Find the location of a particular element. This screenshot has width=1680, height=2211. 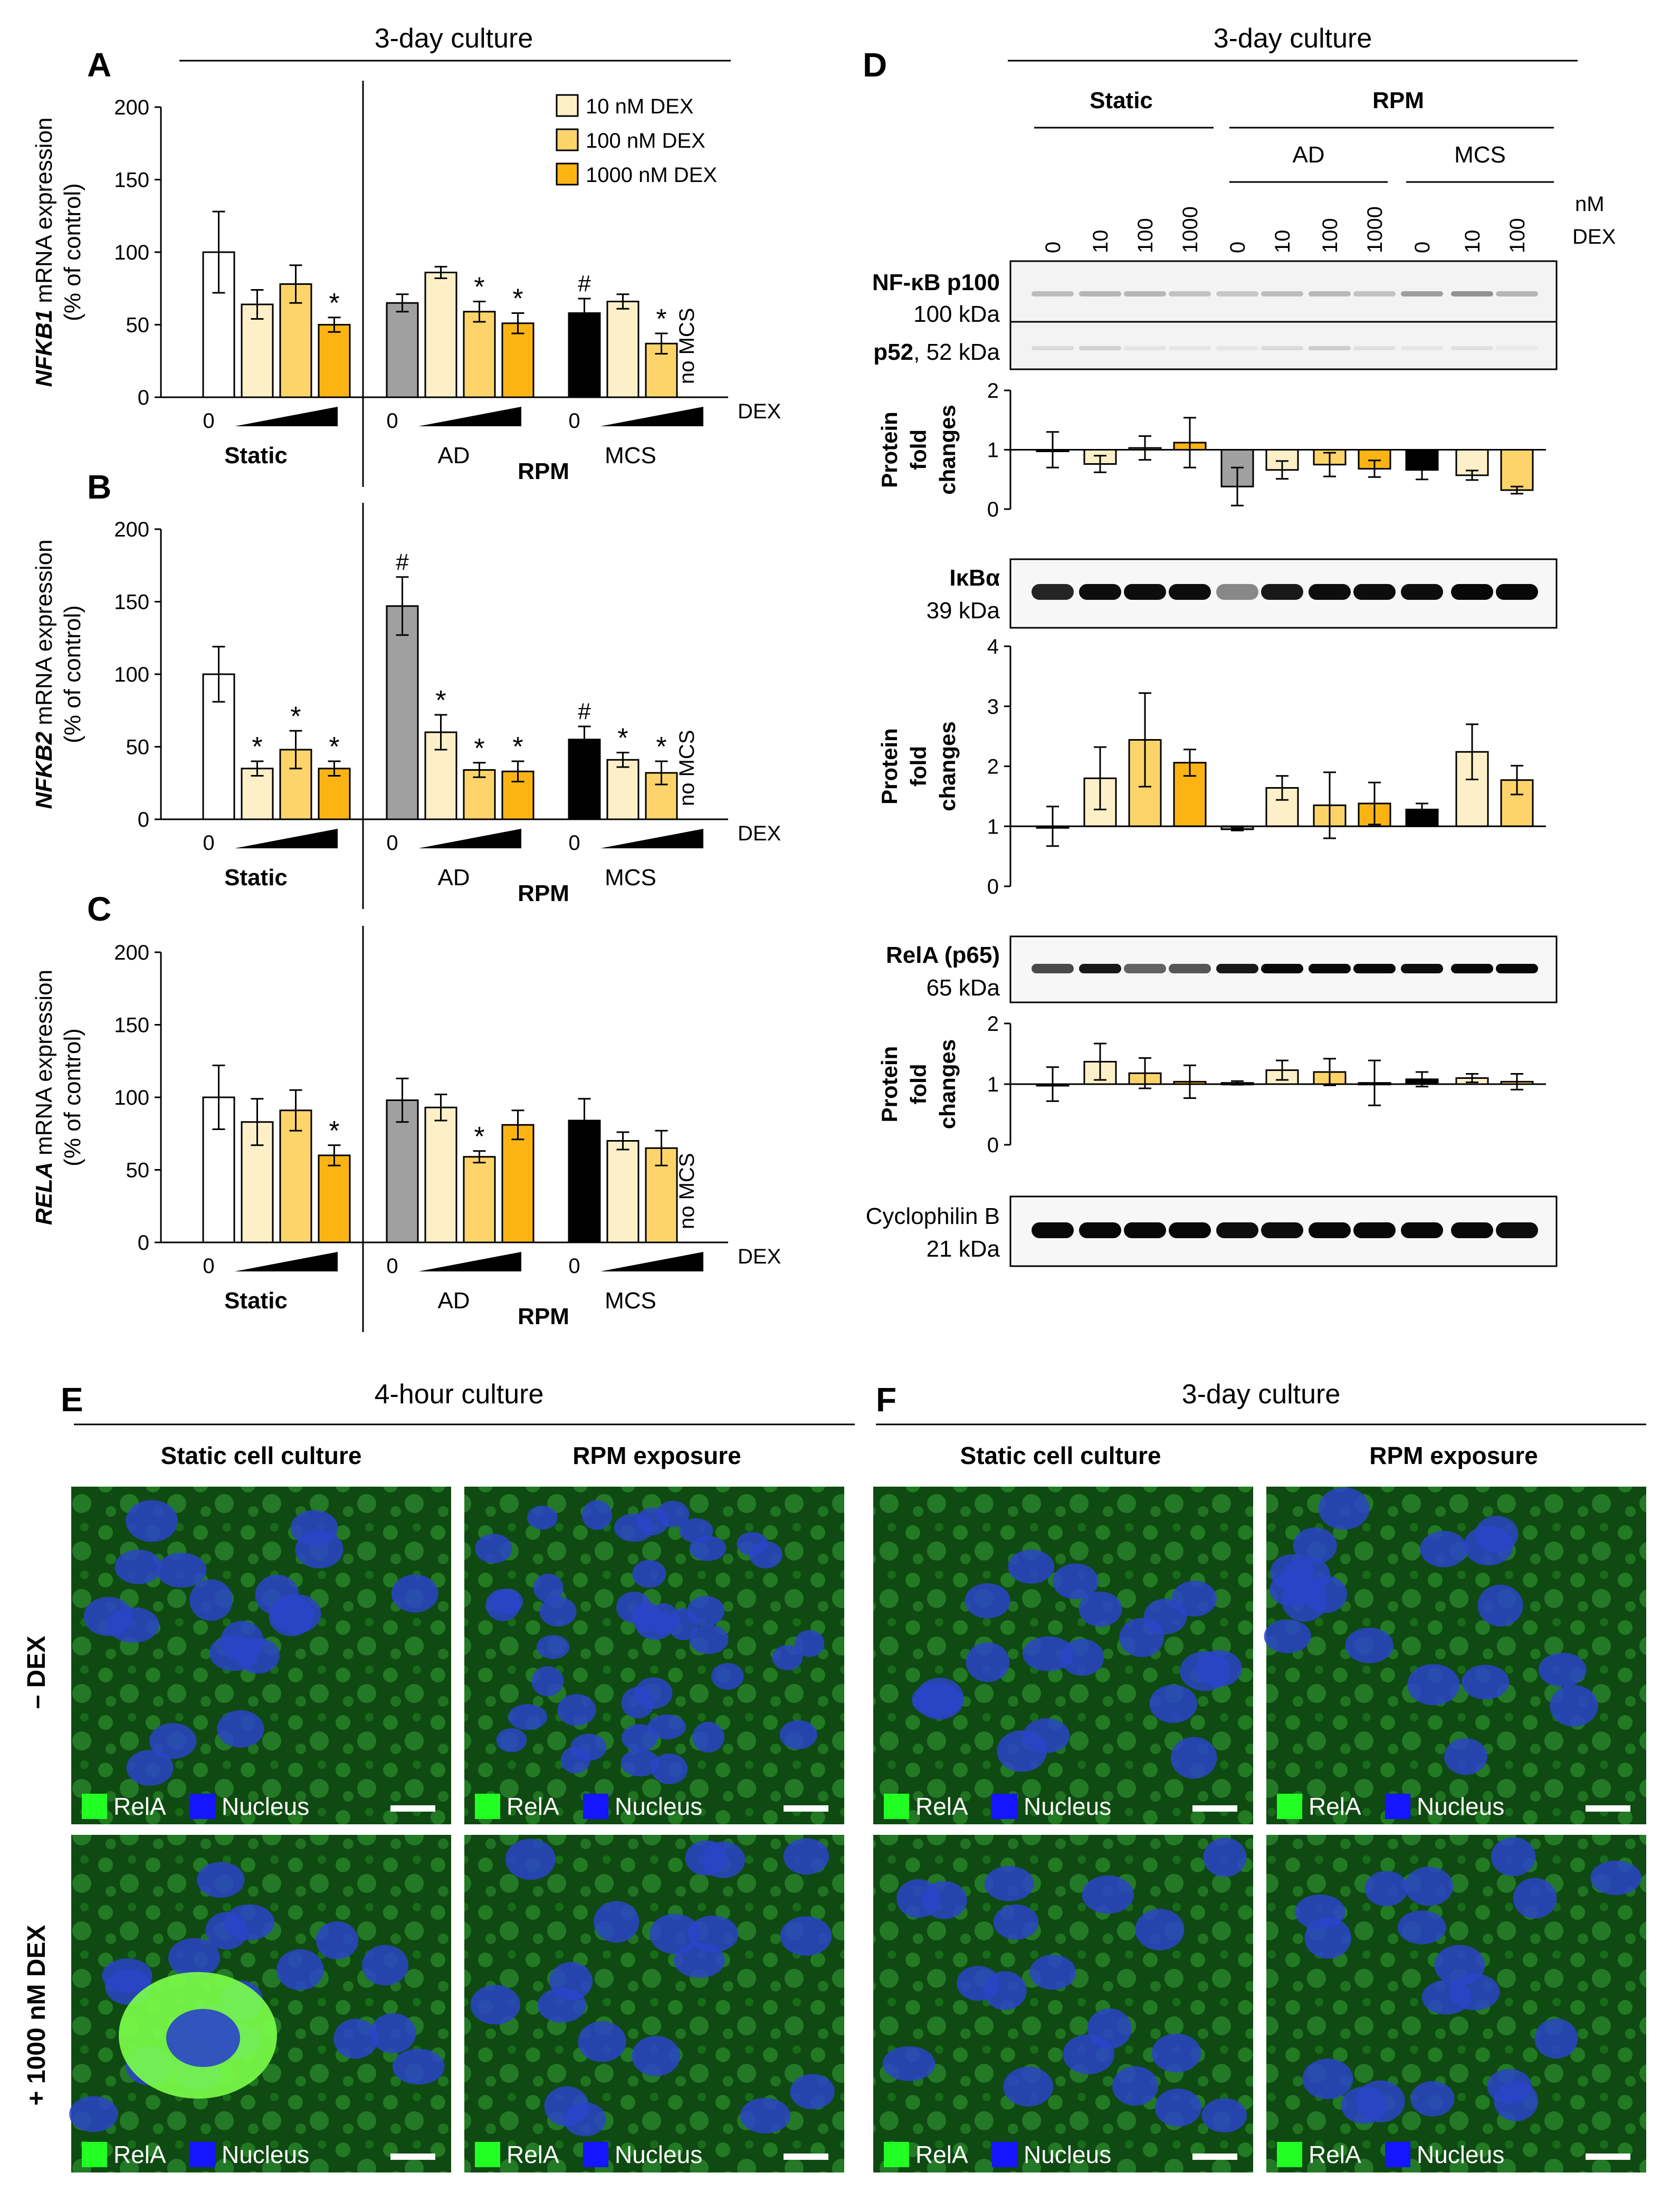

significance-star: * is located at coordinates (334, 1131).